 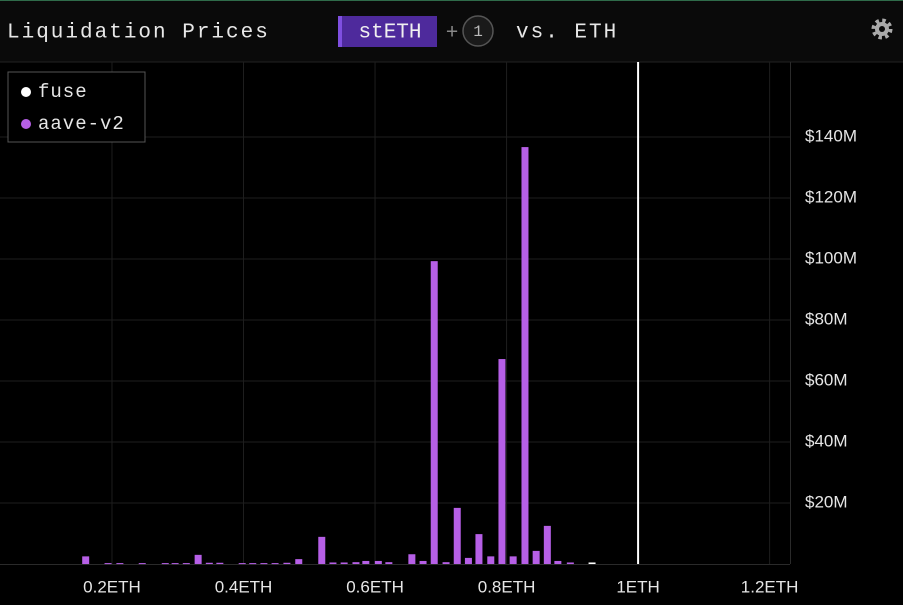 I want to click on y-tick-label: $60M, so click(x=826, y=379).